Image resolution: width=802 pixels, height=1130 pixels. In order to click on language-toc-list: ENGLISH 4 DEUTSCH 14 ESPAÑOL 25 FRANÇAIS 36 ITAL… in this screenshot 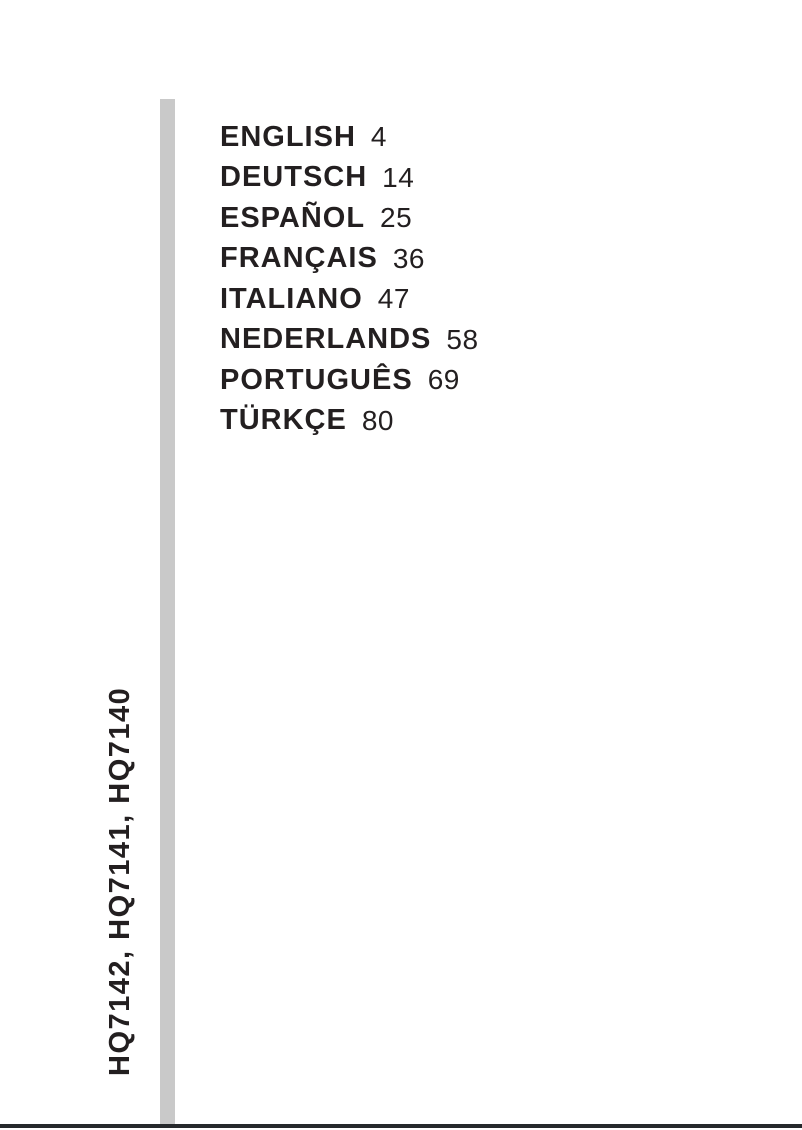, I will do `click(349, 279)`.